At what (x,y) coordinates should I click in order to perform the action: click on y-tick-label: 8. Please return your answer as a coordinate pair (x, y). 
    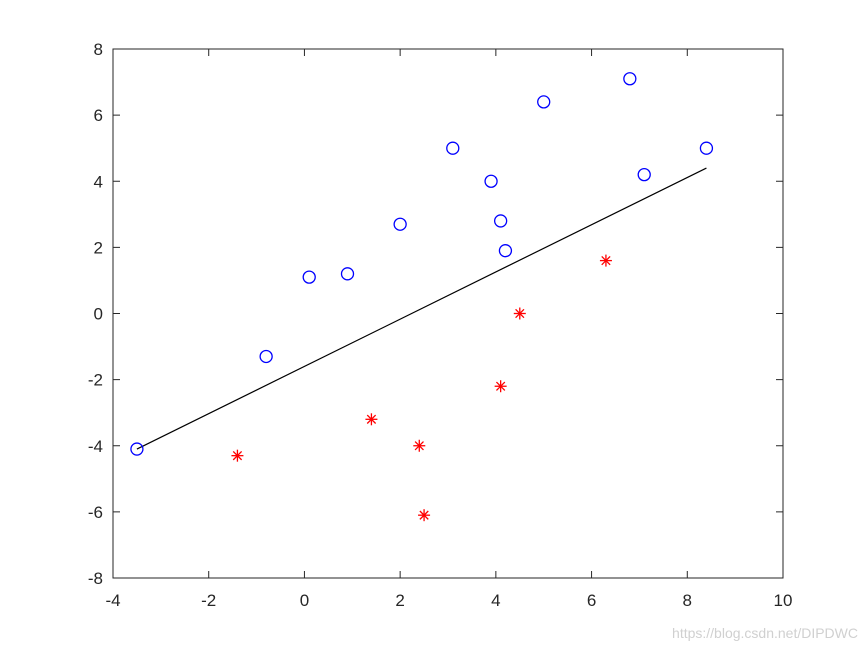
    Looking at the image, I should click on (98, 49).